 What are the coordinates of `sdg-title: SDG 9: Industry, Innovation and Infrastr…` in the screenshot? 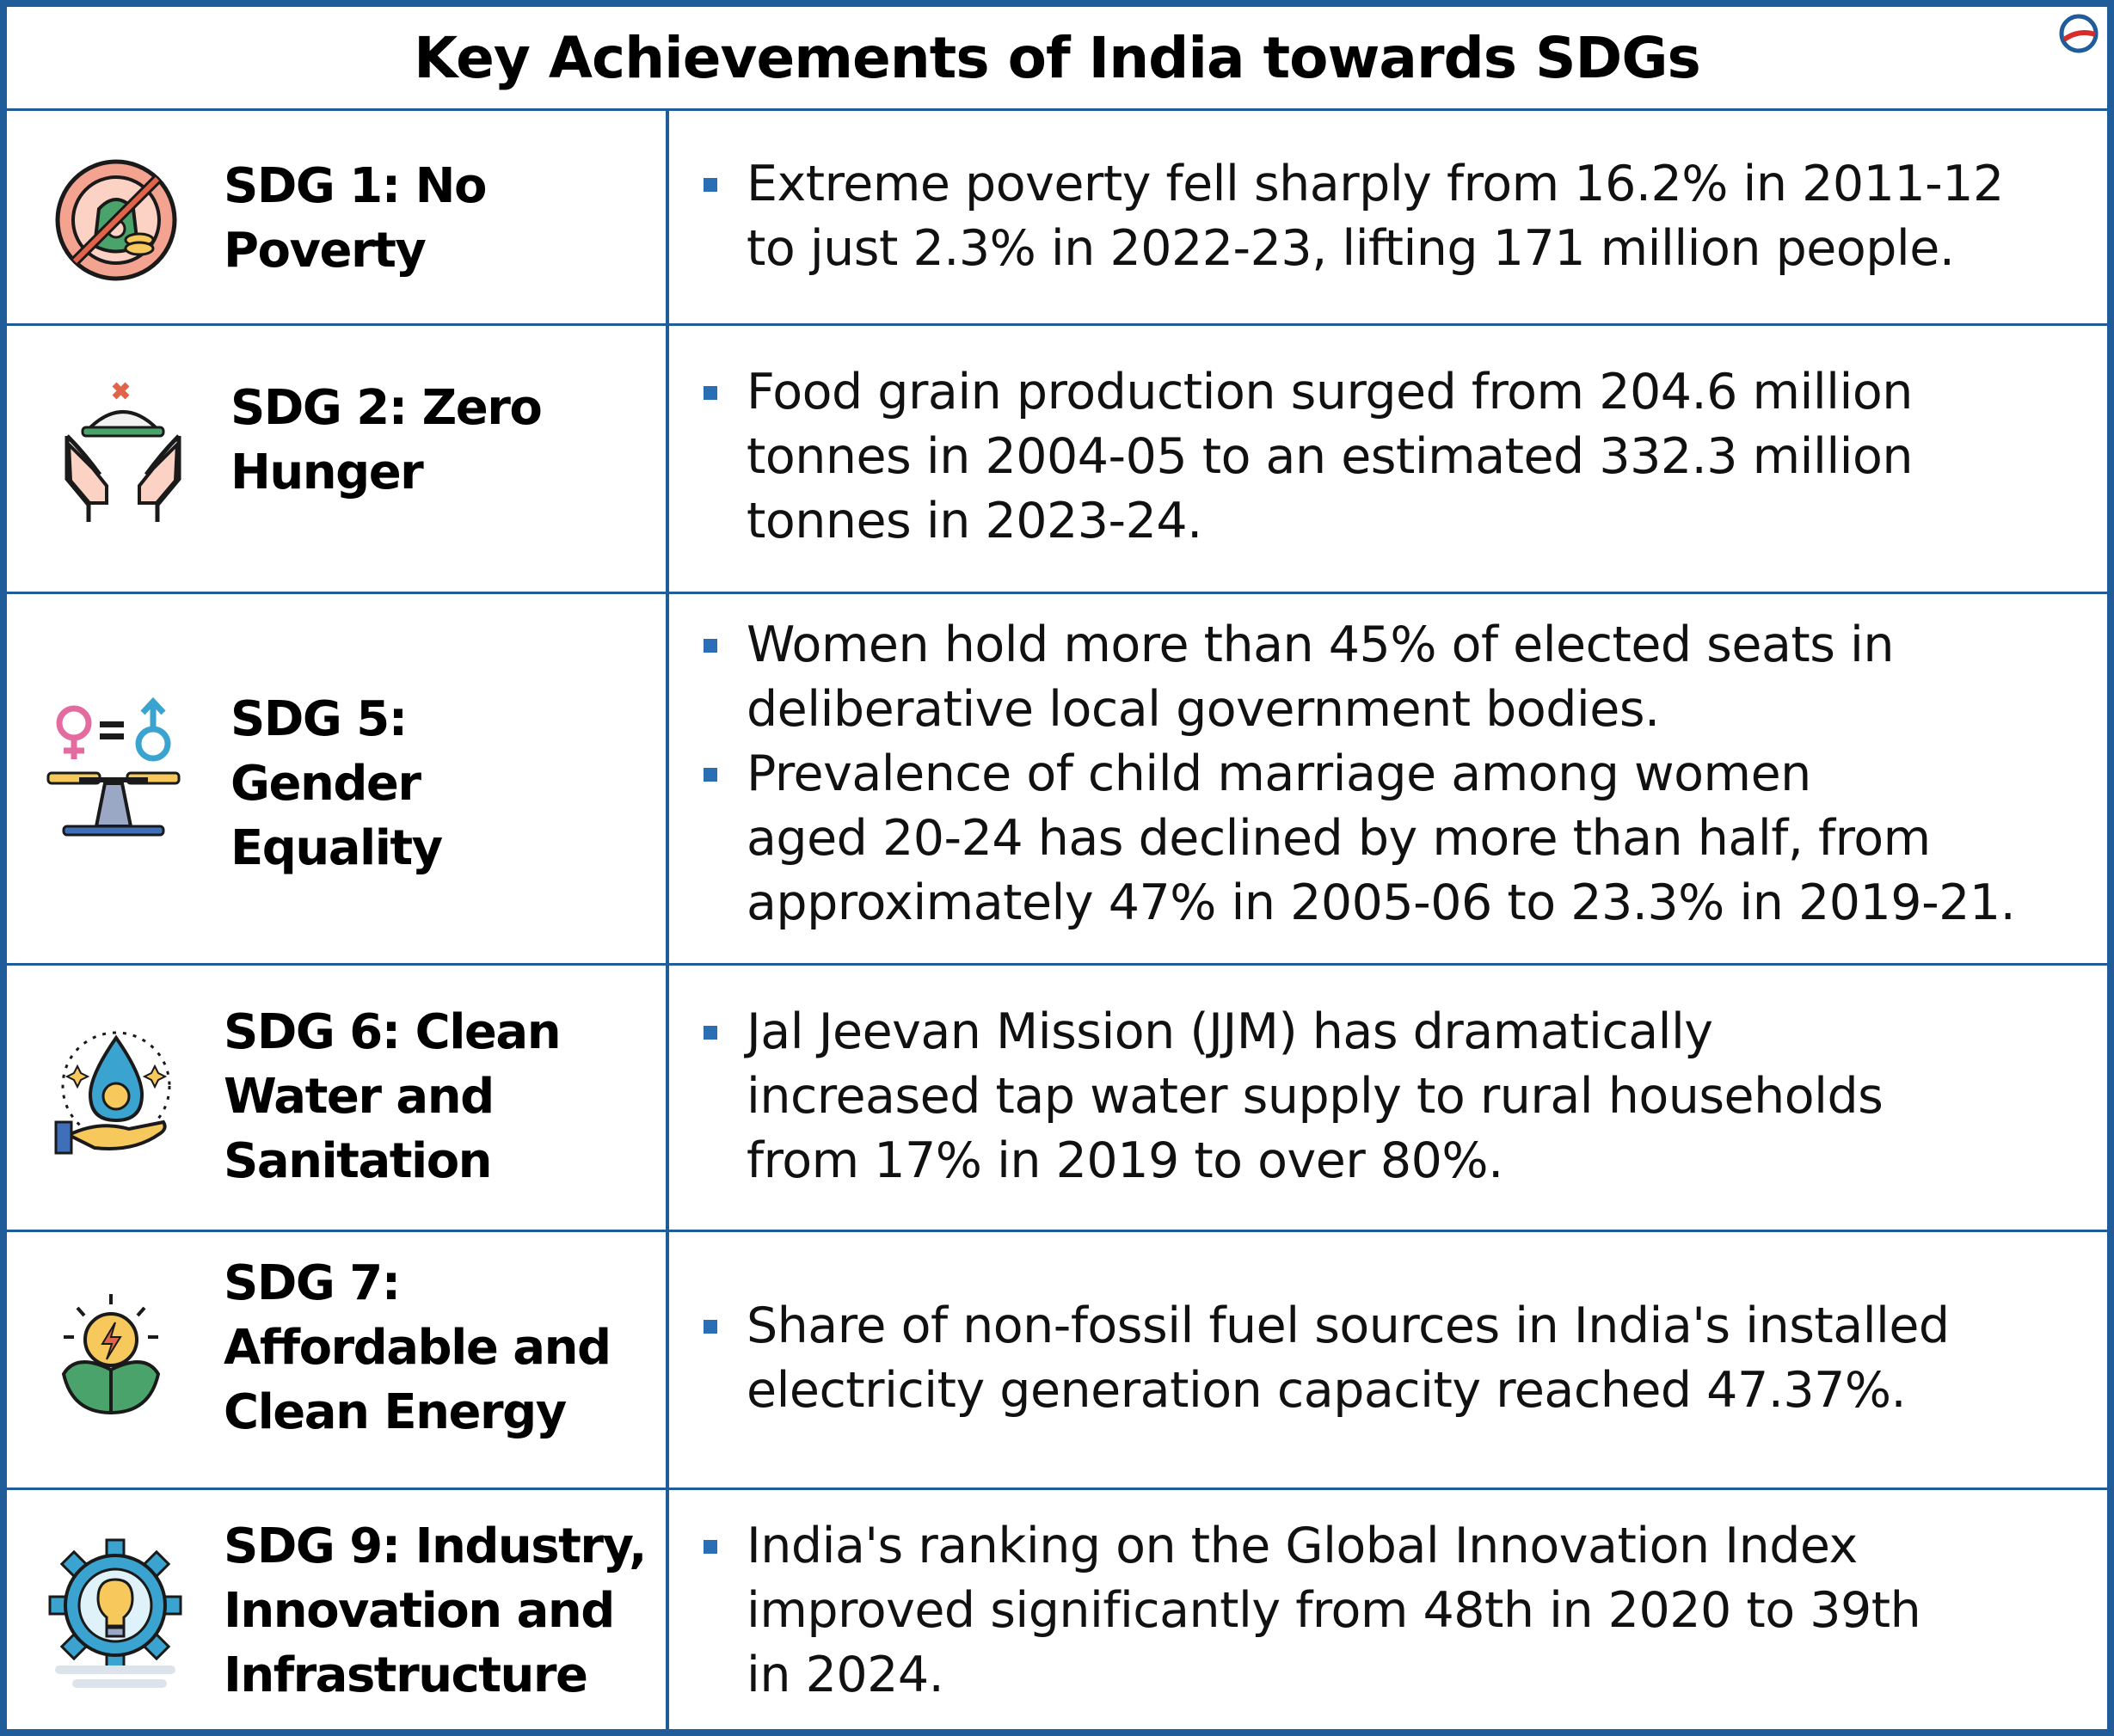 It's located at (435, 1611).